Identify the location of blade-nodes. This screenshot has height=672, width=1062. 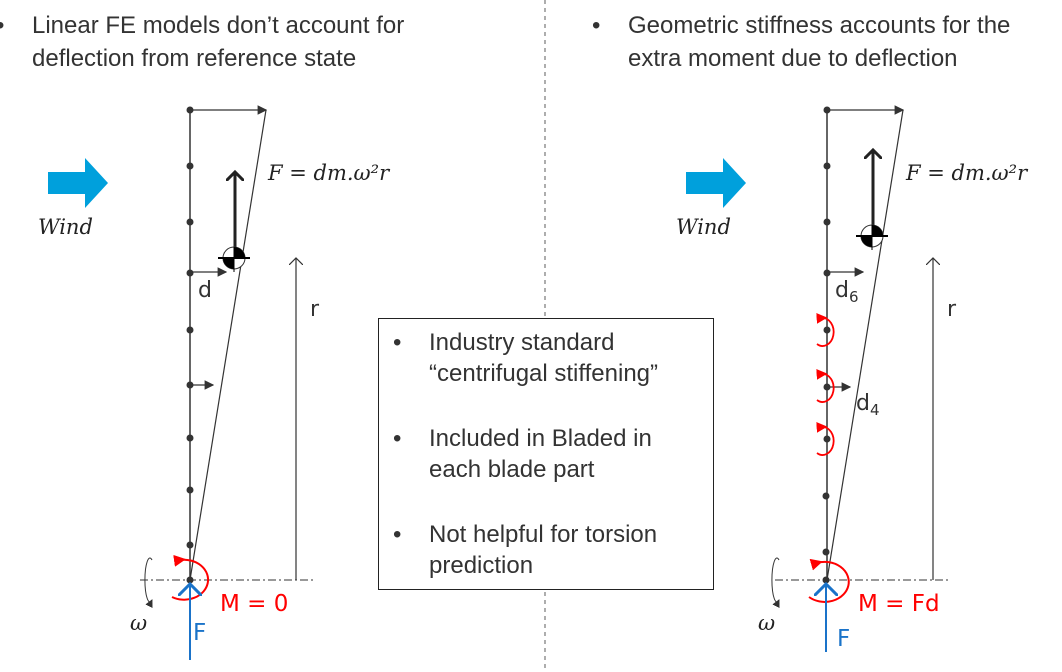
(826, 345).